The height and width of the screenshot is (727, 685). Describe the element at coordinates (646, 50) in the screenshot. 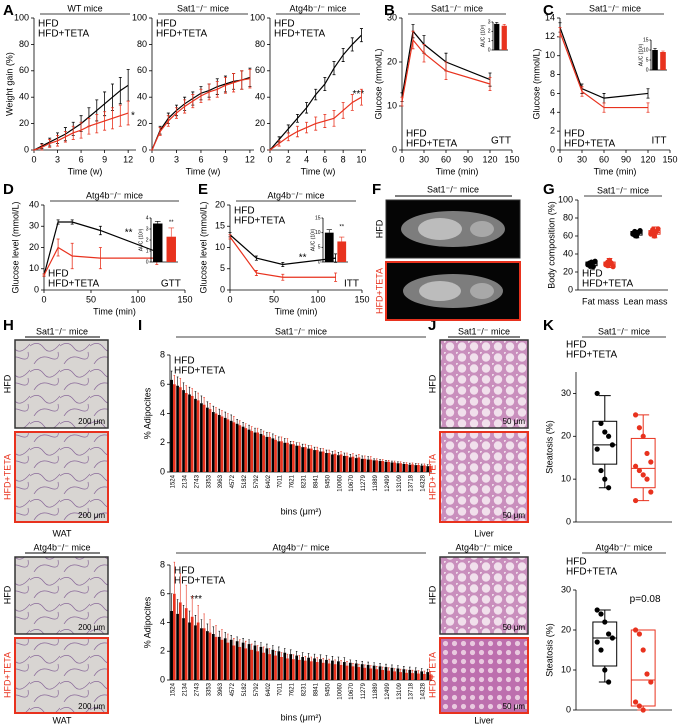

I see `y-tick-label: 10` at that location.